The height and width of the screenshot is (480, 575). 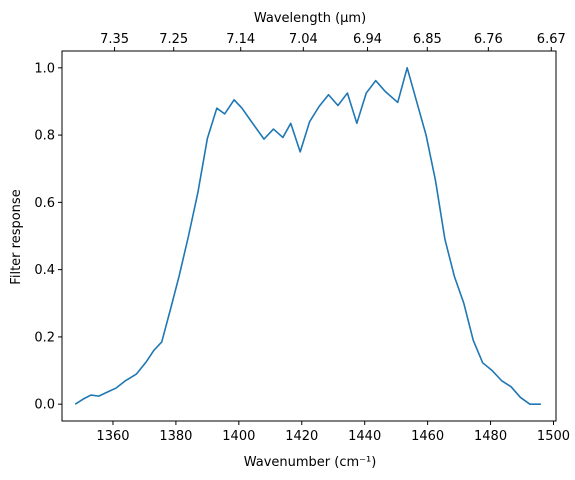 What do you see at coordinates (364, 436) in the screenshot?
I see `x-tick-label: 1440` at bounding box center [364, 436].